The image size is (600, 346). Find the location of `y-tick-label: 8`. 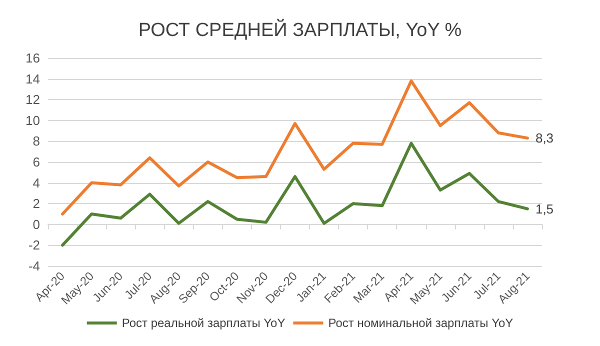

y-tick-label: 8 is located at coordinates (36, 141).